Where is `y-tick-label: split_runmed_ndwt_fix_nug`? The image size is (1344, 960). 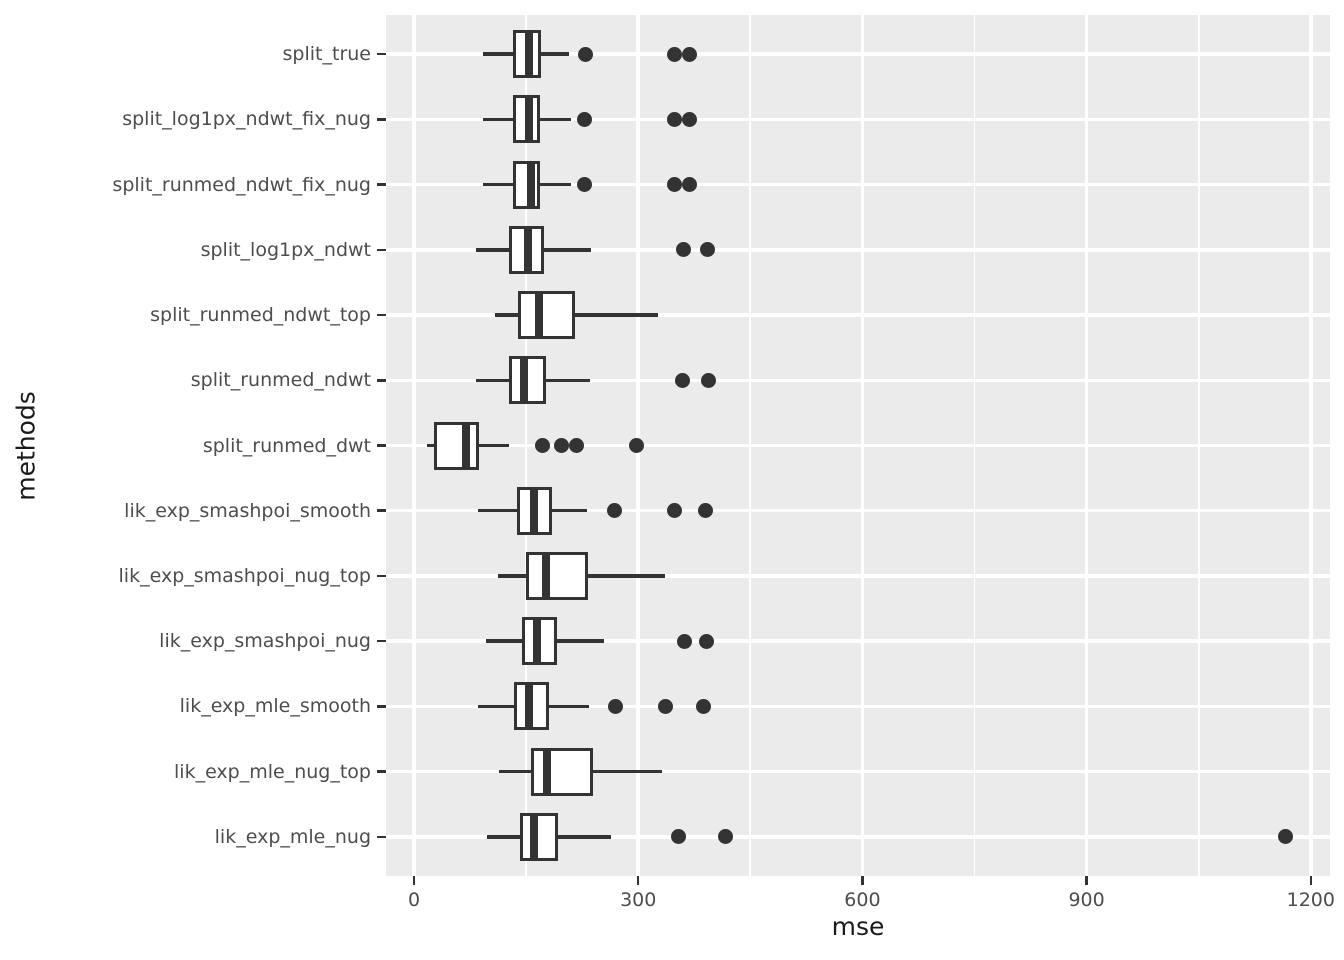 y-tick-label: split_runmed_ndwt_fix_nug is located at coordinates (241, 184).